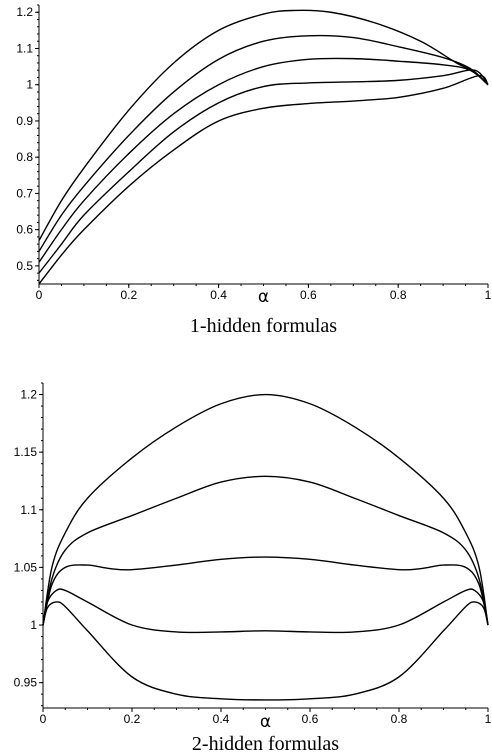  I want to click on y-tick-label: 0.6, so click(24, 230).